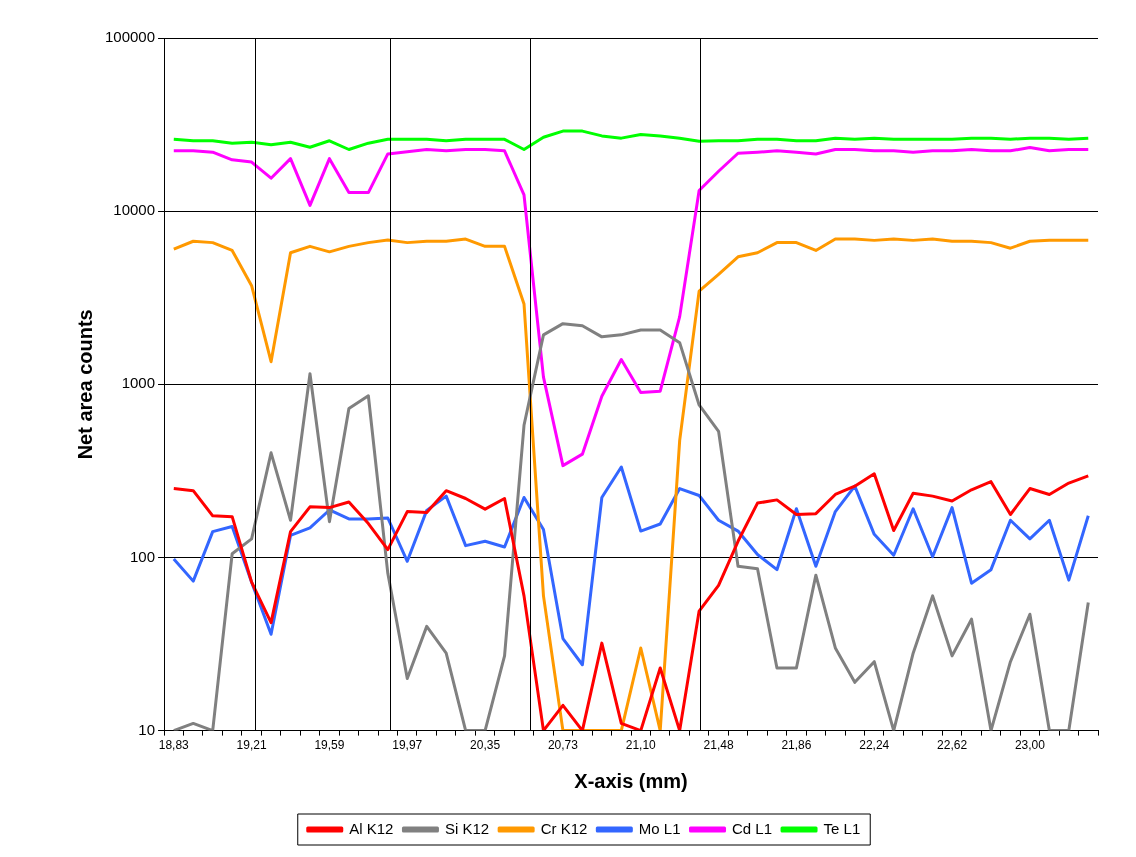  I want to click on legend-label: Cd L1, so click(752, 828).